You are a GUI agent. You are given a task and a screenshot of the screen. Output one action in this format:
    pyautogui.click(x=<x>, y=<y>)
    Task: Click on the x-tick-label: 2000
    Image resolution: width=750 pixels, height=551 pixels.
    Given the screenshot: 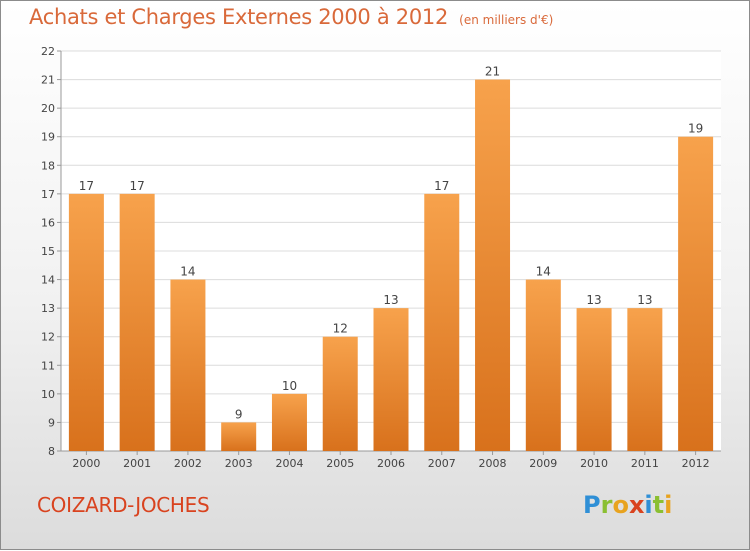 What is the action you would take?
    pyautogui.click(x=86, y=463)
    